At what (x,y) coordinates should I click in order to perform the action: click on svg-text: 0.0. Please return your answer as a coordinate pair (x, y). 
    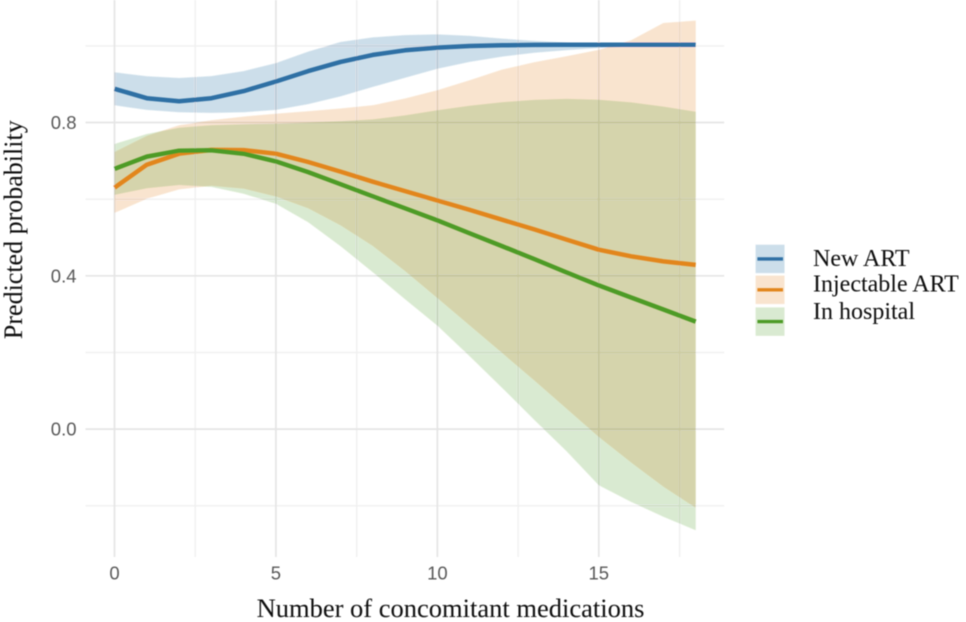
    Looking at the image, I should click on (64, 429).